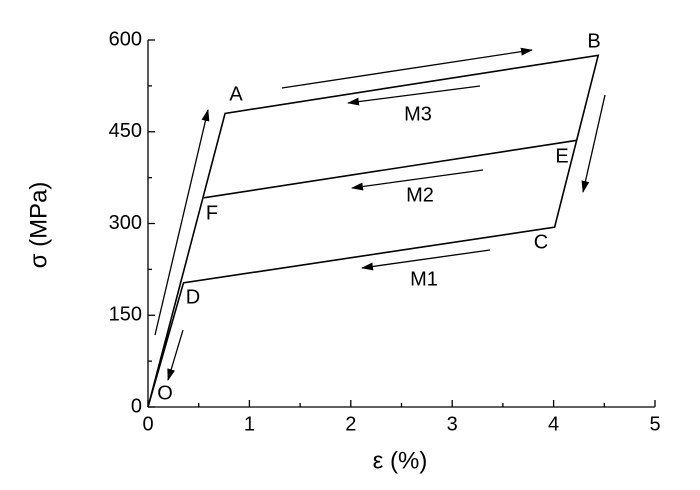 This screenshot has width=700, height=490. Describe the element at coordinates (125, 39) in the screenshot. I see `y-tick-label: 600` at that location.